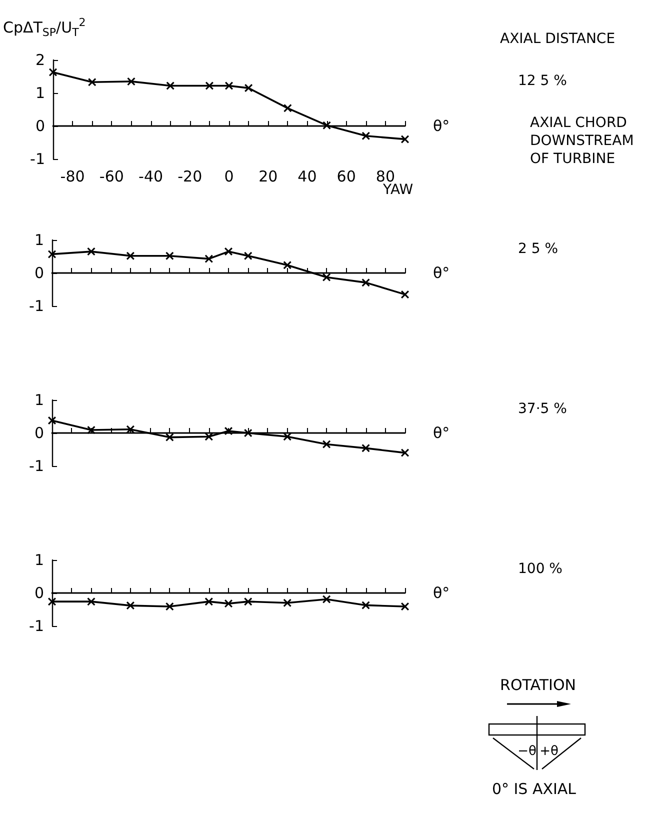  Describe the element at coordinates (549, 751) in the screenshot. I see `text: +θ` at that location.